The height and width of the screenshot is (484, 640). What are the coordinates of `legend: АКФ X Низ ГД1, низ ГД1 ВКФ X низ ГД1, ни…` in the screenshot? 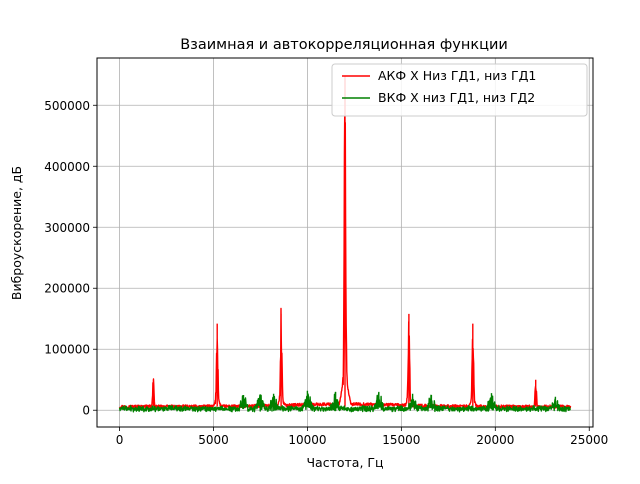 It's located at (459, 90).